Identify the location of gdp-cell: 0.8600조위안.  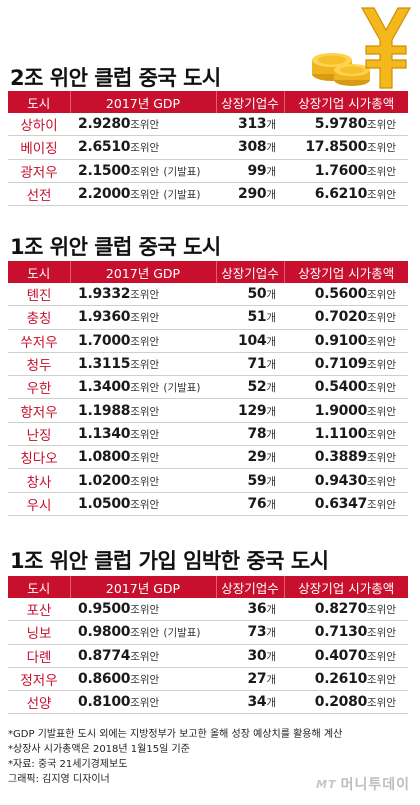
(143, 679).